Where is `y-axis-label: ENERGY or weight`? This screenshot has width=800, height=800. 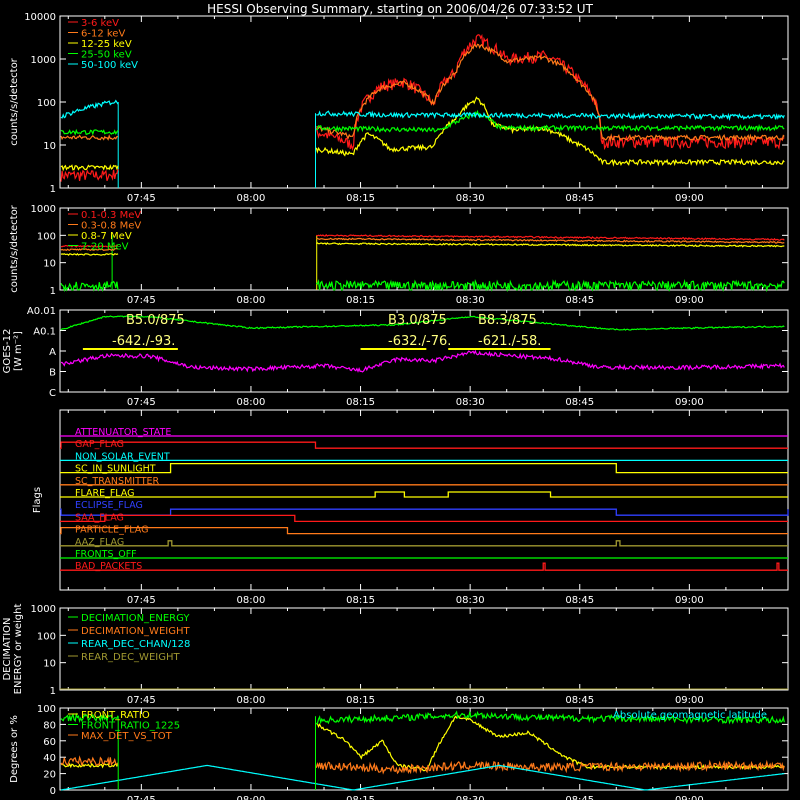
y-axis-label: ENERGY or weight is located at coordinates (18, 649).